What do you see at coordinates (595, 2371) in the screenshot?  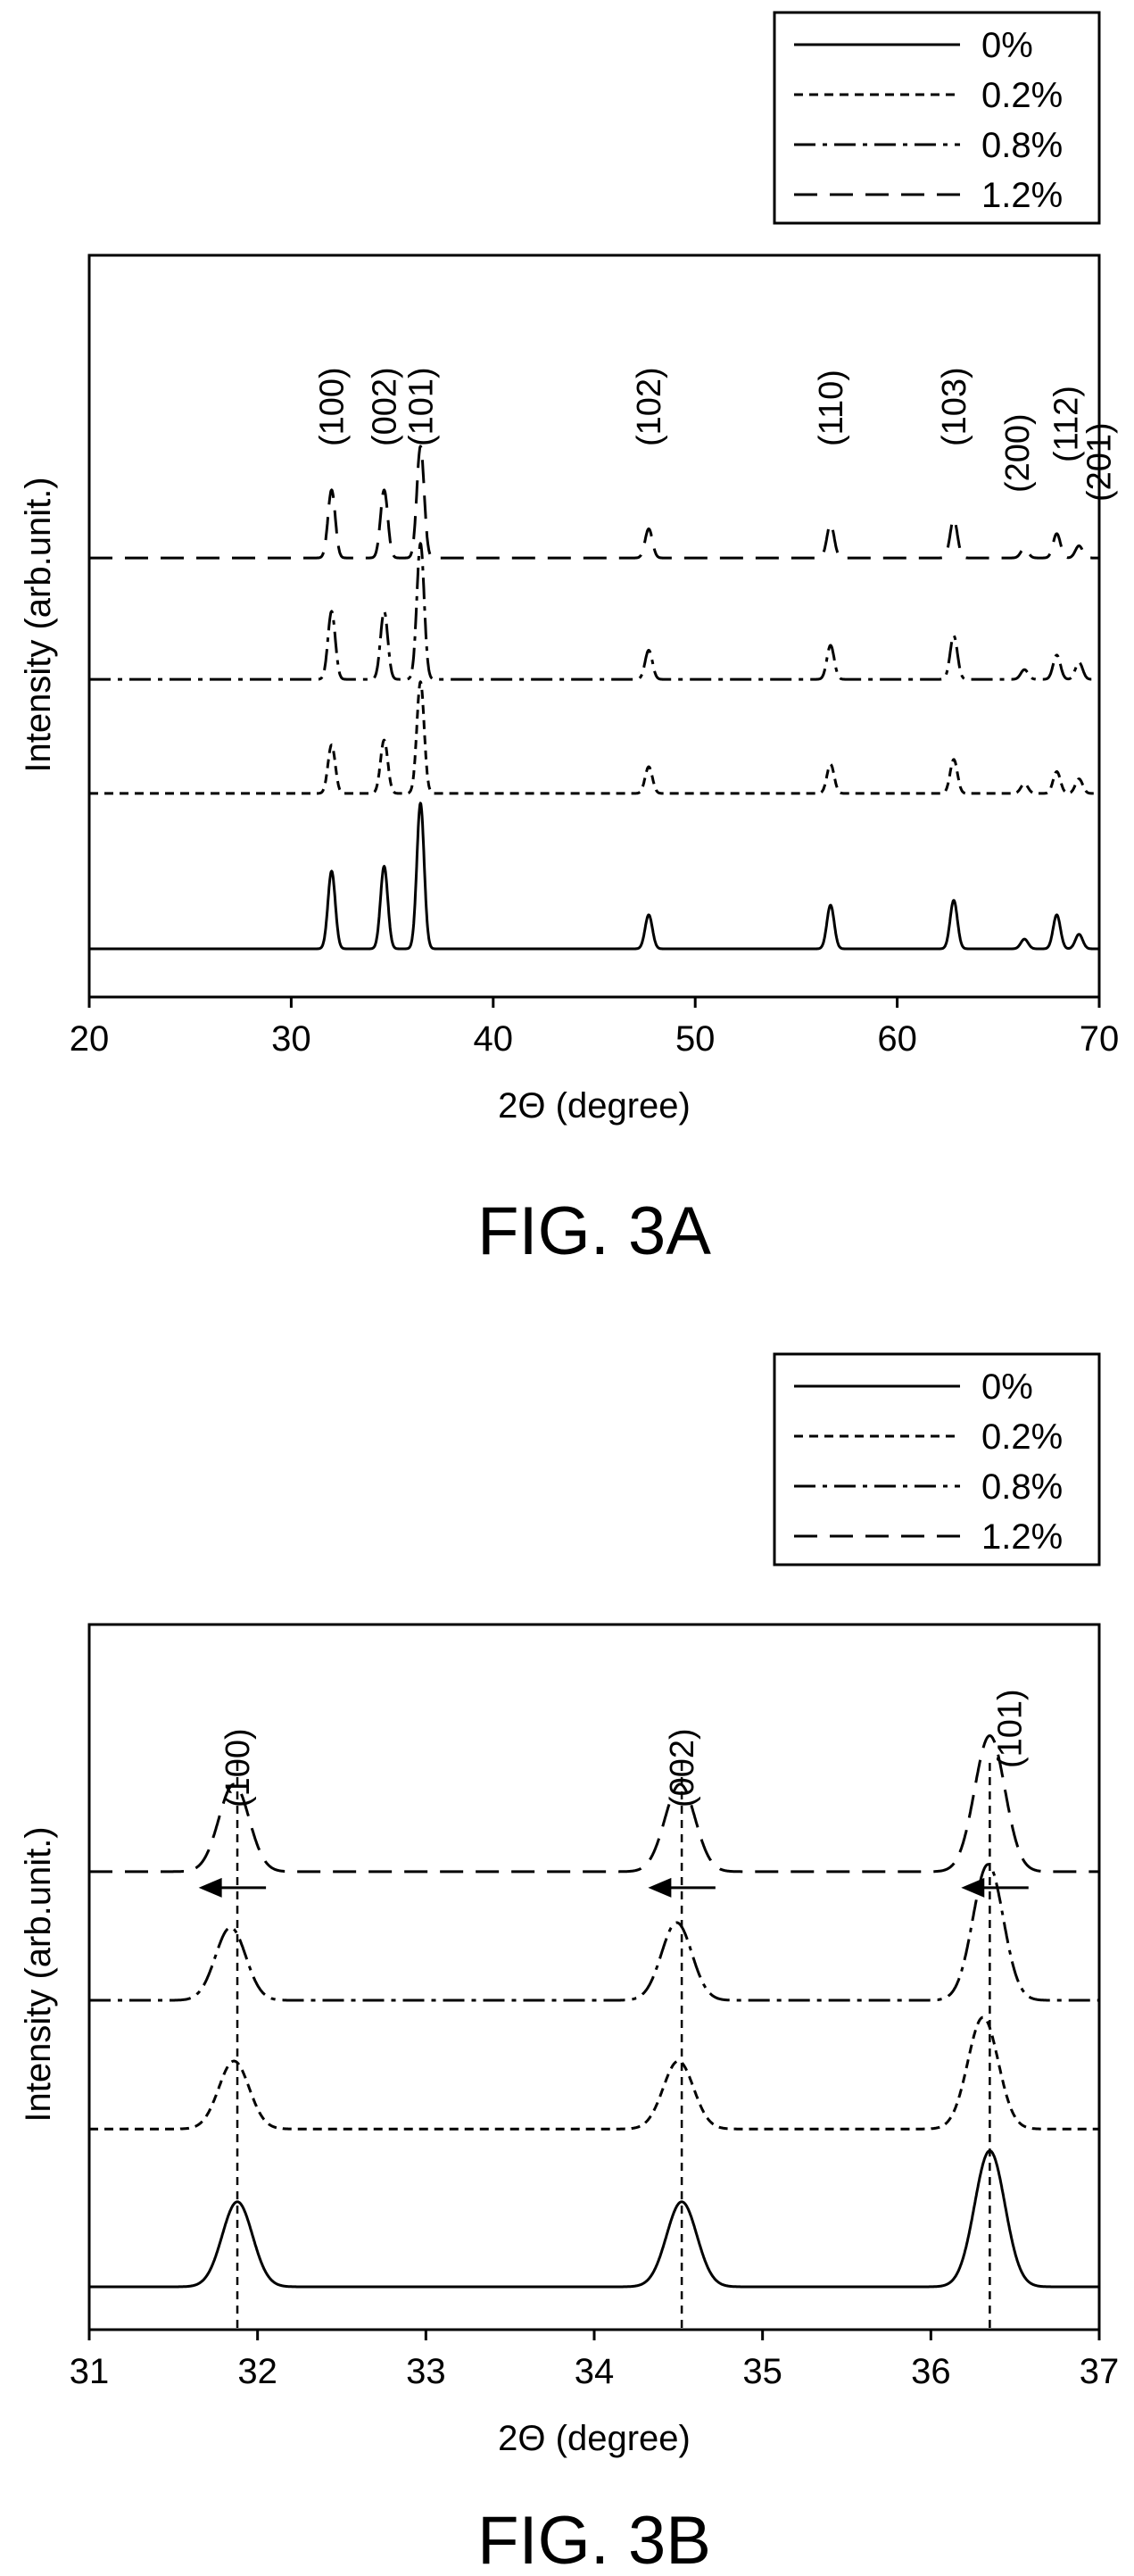 I see `x-tick-label: 34` at bounding box center [595, 2371].